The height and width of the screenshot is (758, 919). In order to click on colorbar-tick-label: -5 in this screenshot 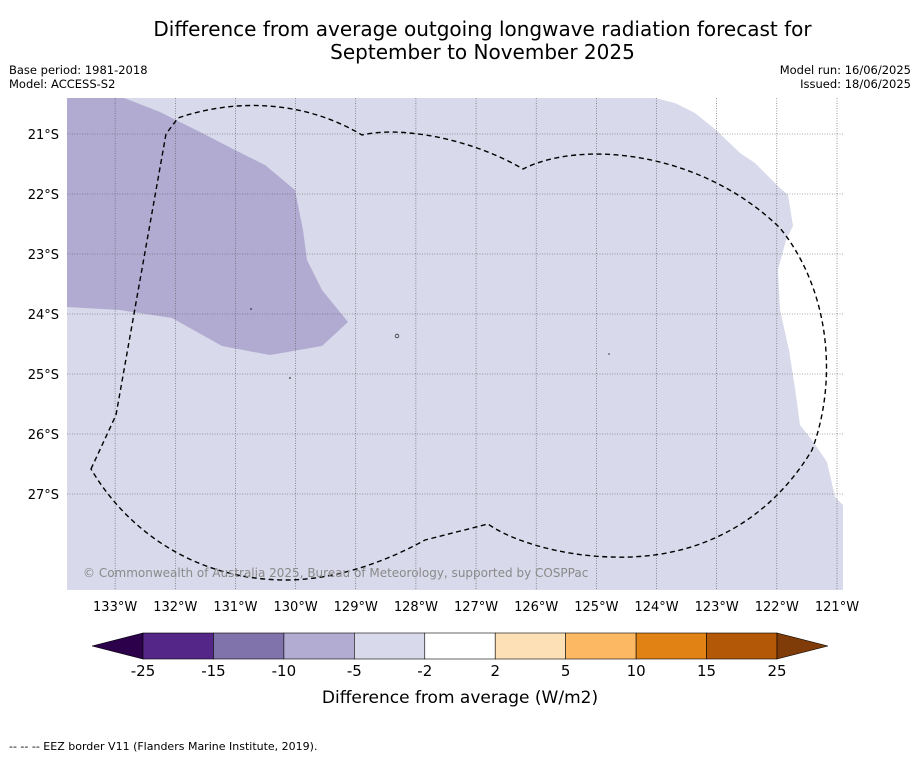, I will do `click(354, 671)`.